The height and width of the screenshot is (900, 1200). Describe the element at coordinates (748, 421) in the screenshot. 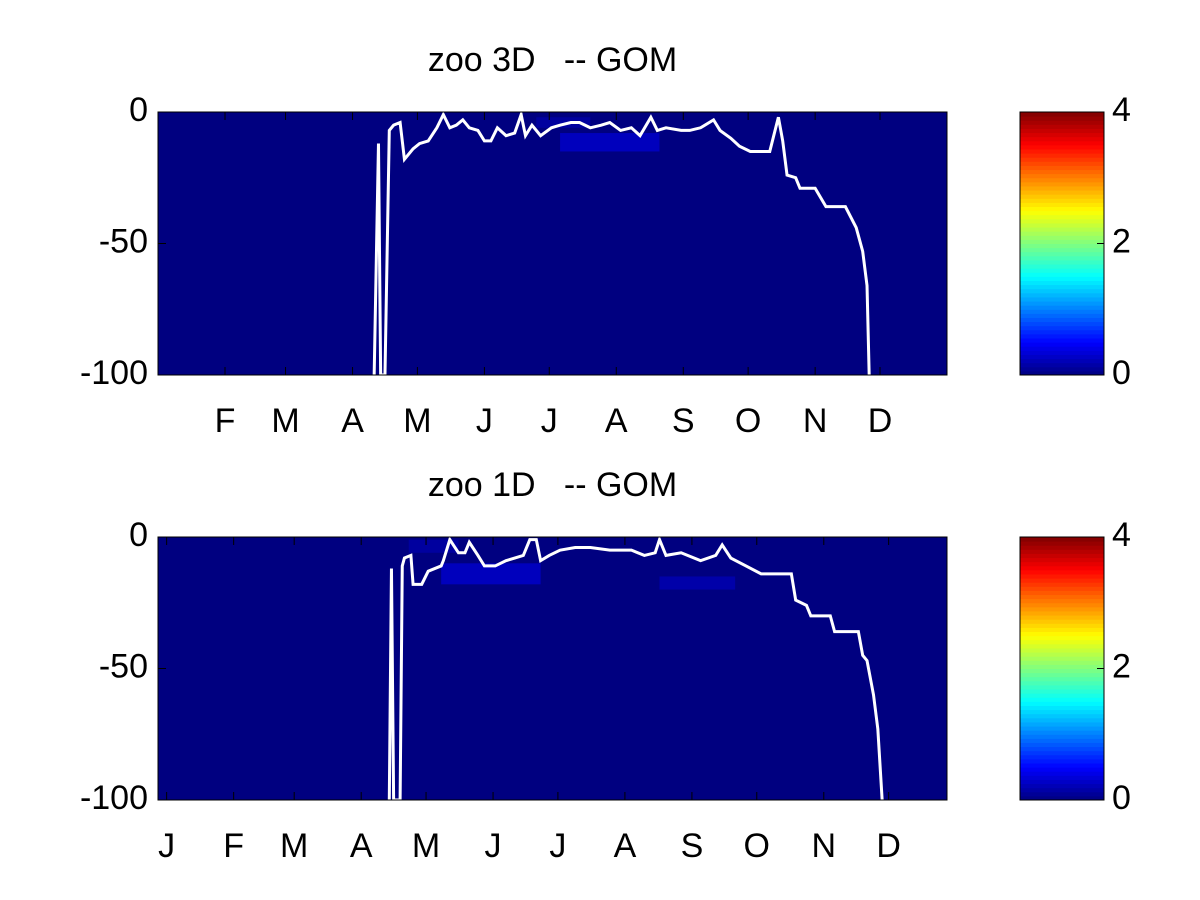

I see `x-tick-label: O` at that location.